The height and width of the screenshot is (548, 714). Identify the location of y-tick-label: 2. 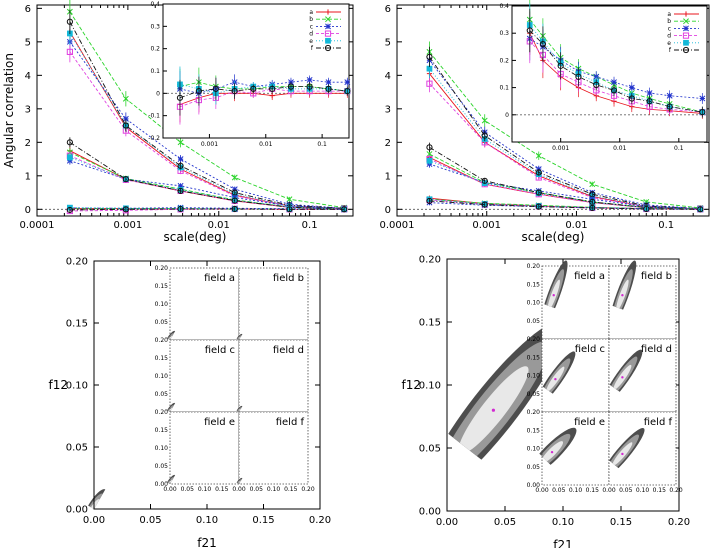
(28, 143).